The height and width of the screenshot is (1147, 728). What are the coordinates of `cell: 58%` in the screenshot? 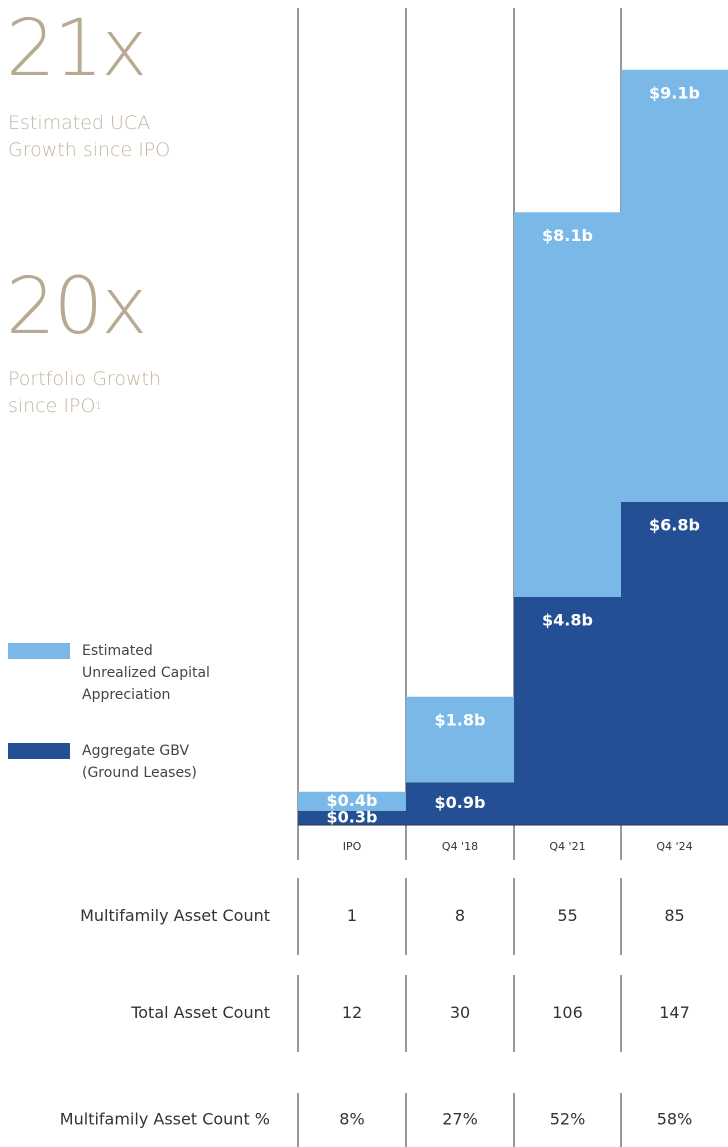 It's located at (675, 1119).